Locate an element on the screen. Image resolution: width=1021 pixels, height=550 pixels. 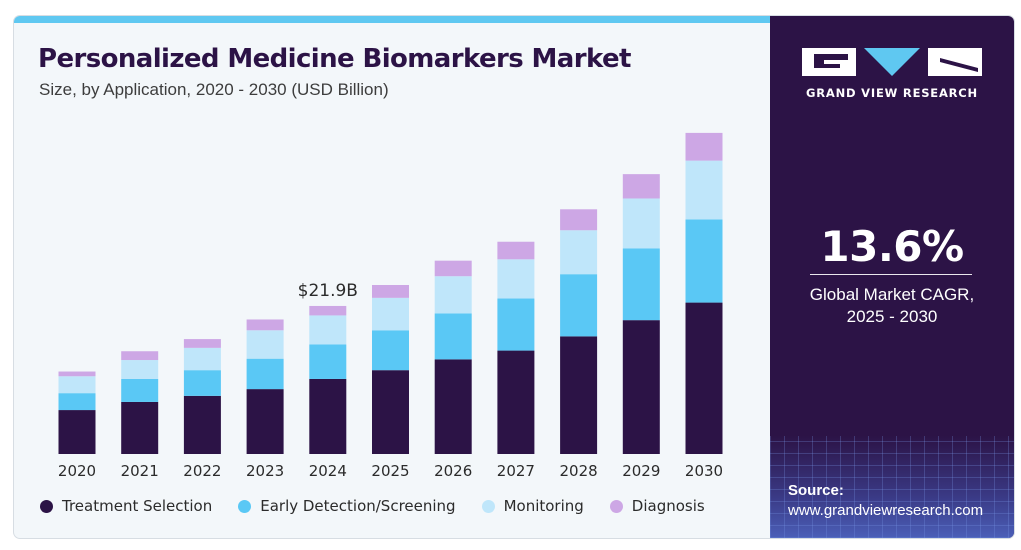
legend-item: Treatment Selection is located at coordinates (126, 506).